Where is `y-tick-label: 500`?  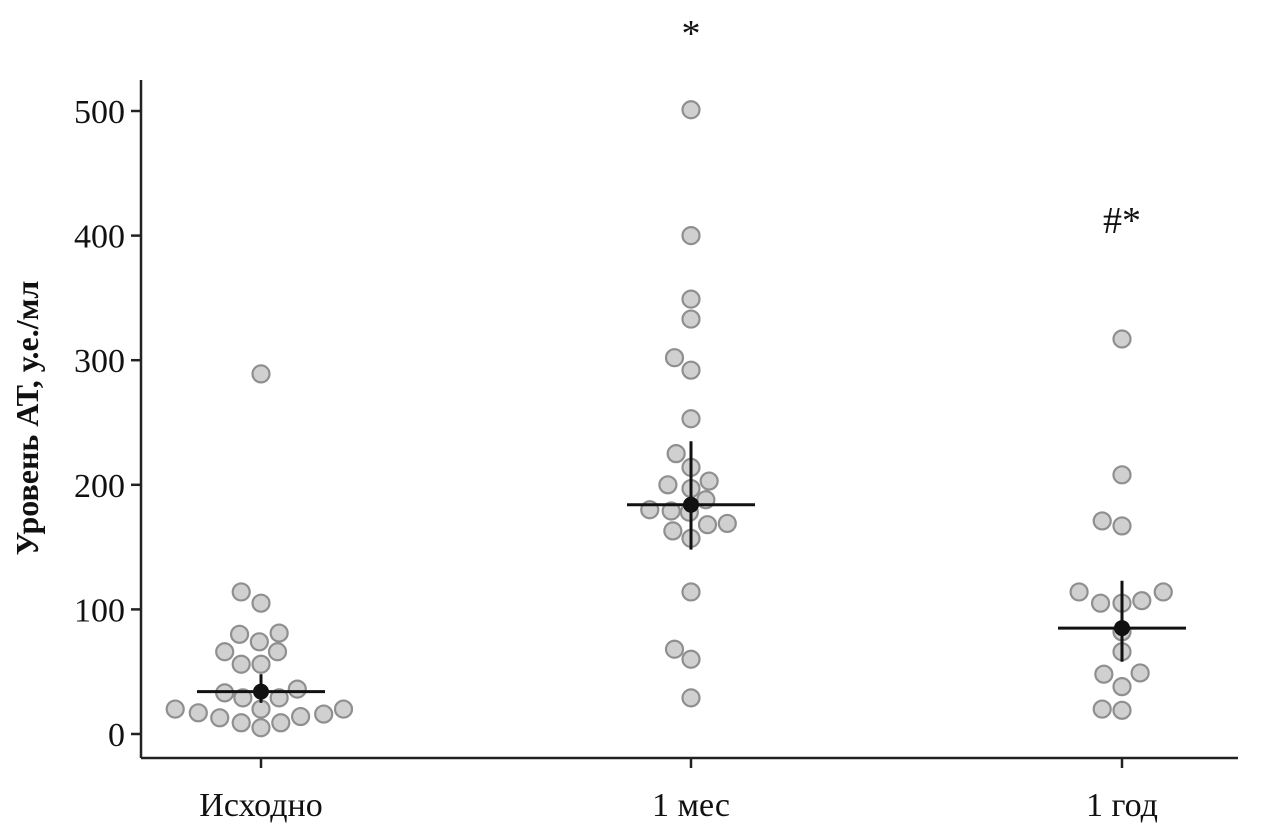
y-tick-label: 500 is located at coordinates (99, 112).